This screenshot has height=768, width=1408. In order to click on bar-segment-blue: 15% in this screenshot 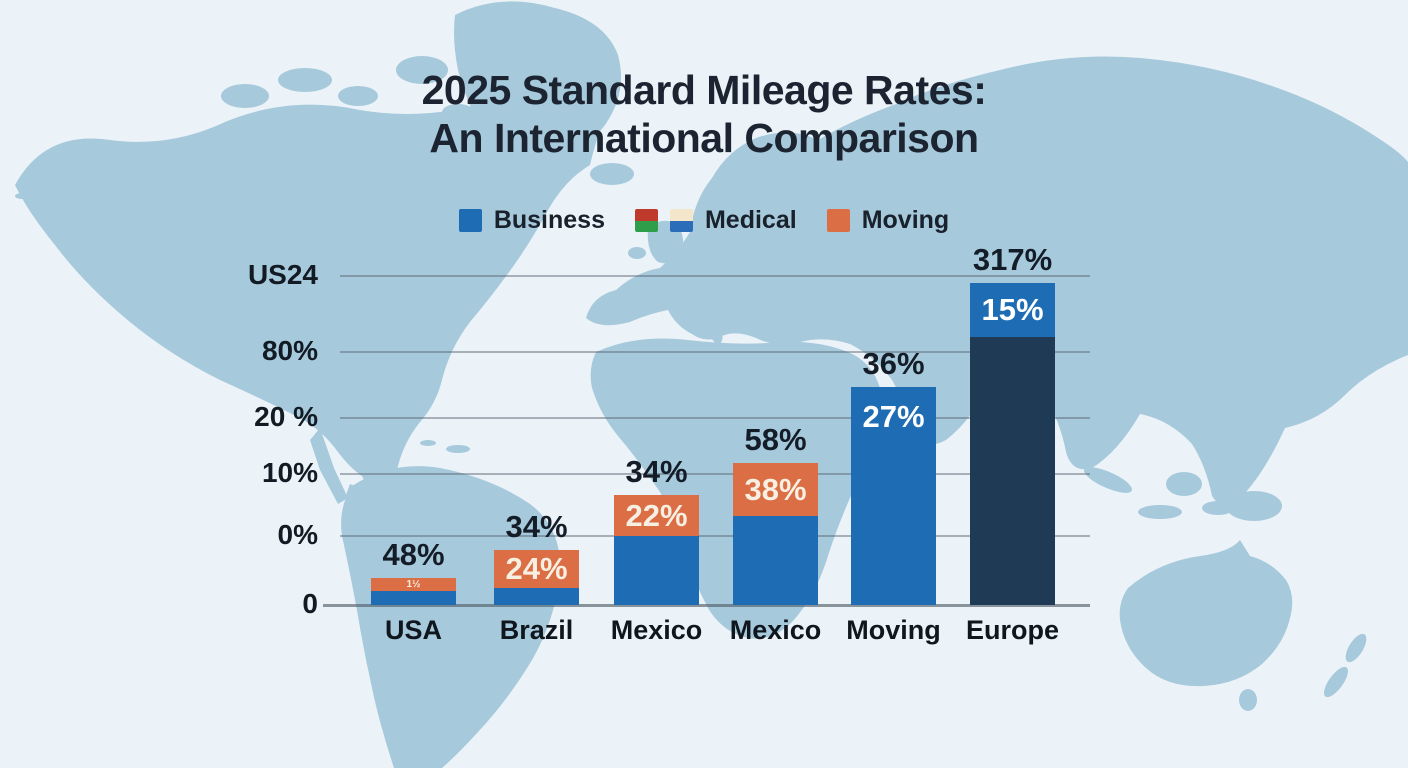, I will do `click(1012, 310)`.